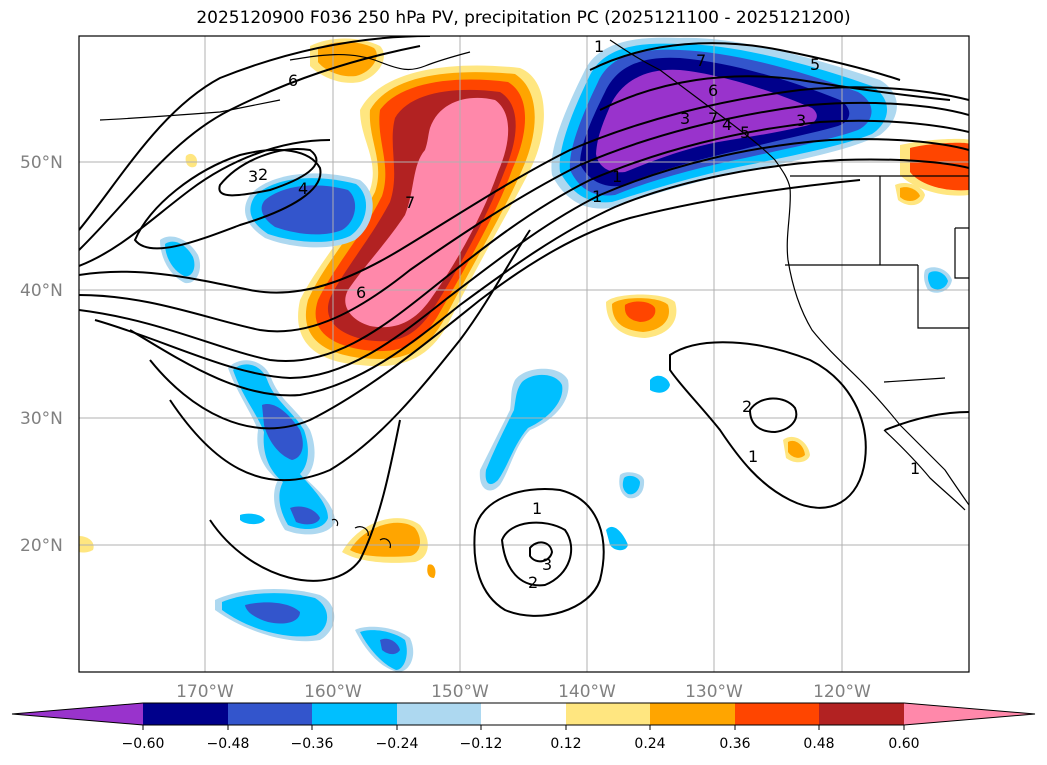 The width and height of the screenshot is (1047, 765). Describe the element at coordinates (903, 744) in the screenshot. I see `colorbar-tick-label: 0.60` at that location.